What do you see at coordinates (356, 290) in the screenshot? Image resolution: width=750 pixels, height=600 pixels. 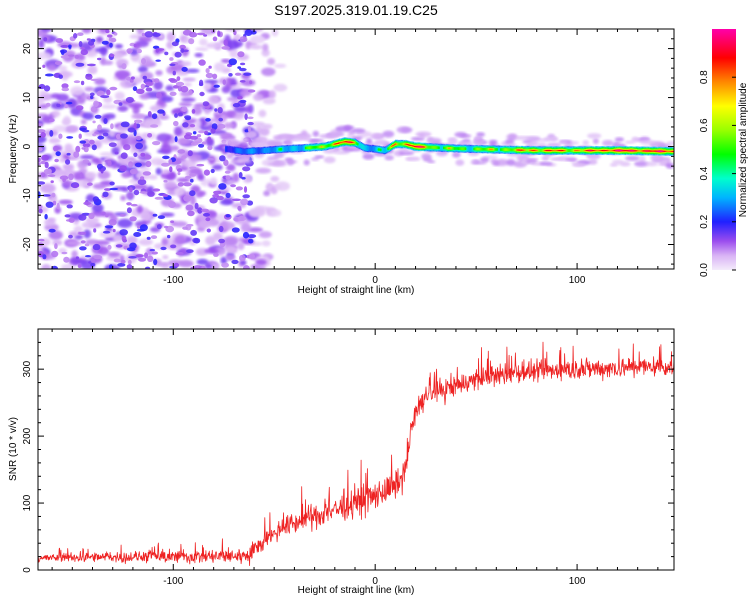 I see `spectrogram-xlabel: Height of straight line (km)` at bounding box center [356, 290].